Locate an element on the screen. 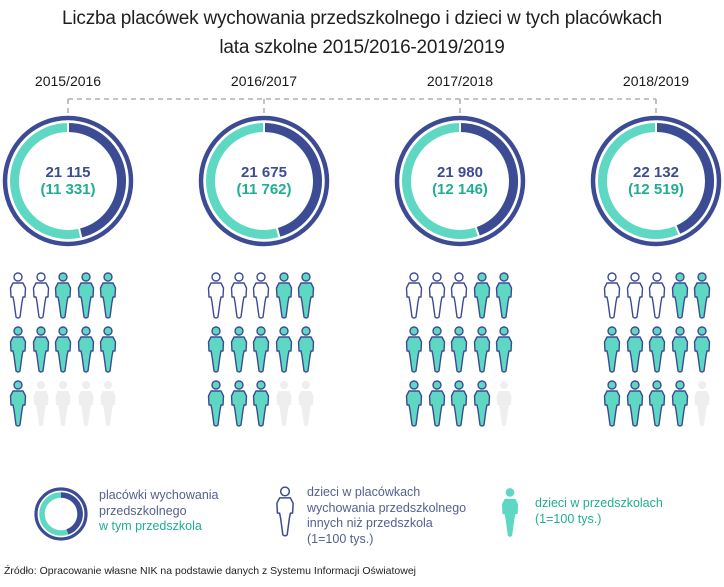  total-facilities: 21 115 is located at coordinates (68, 172).